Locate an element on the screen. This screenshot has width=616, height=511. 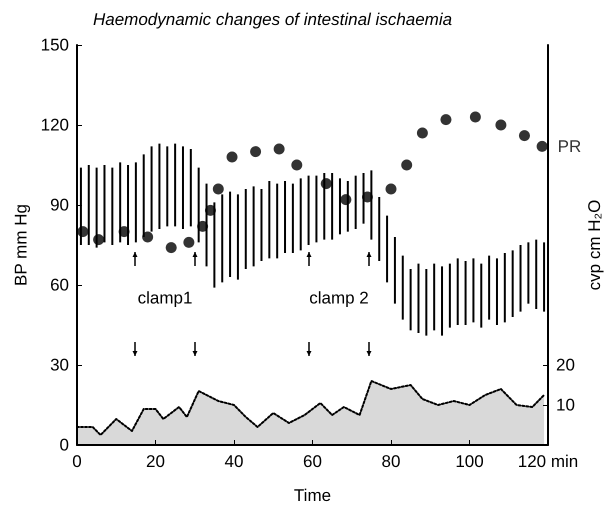
y-axis-title: BP mm Hg is located at coordinates (21, 245).